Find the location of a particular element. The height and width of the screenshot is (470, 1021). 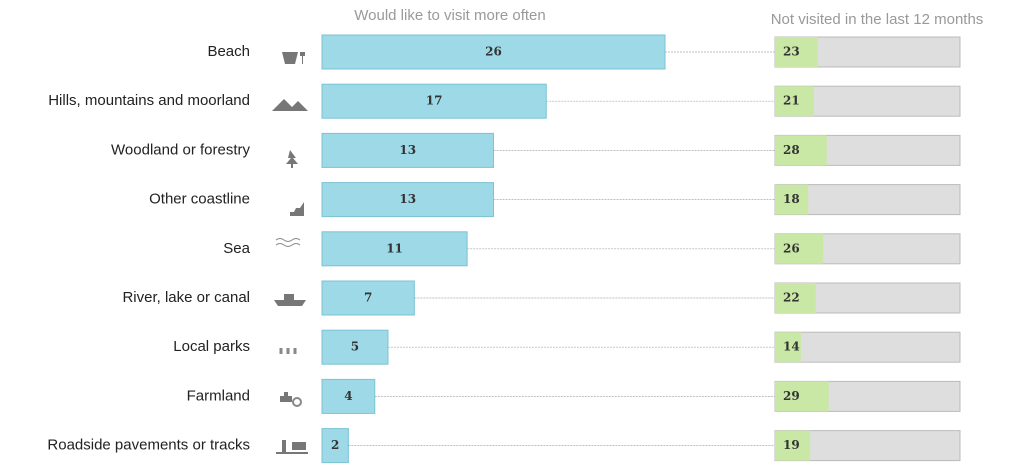

value-label: 21 is located at coordinates (791, 101).